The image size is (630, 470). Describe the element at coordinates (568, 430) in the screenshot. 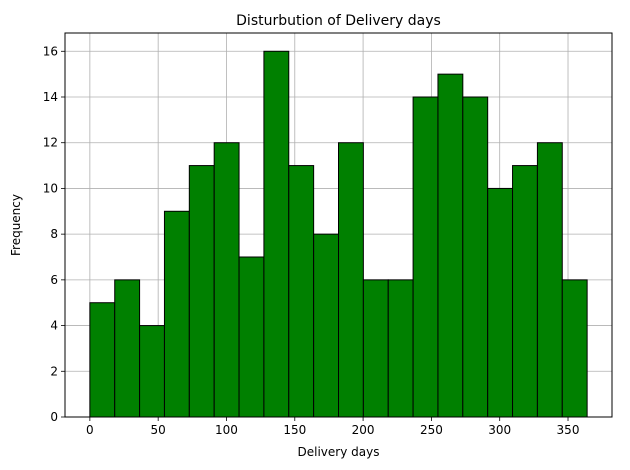

I see `x-tick-label: 350` at that location.